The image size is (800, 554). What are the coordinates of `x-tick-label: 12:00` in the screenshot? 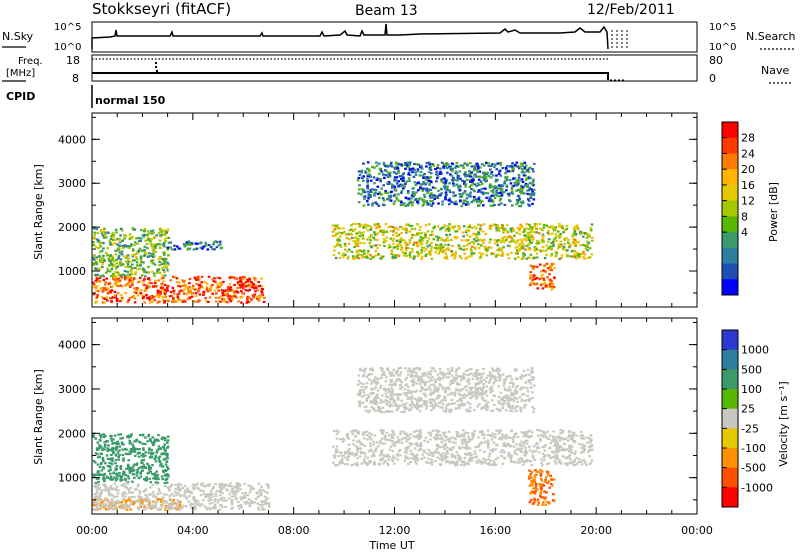 It's located at (395, 530).